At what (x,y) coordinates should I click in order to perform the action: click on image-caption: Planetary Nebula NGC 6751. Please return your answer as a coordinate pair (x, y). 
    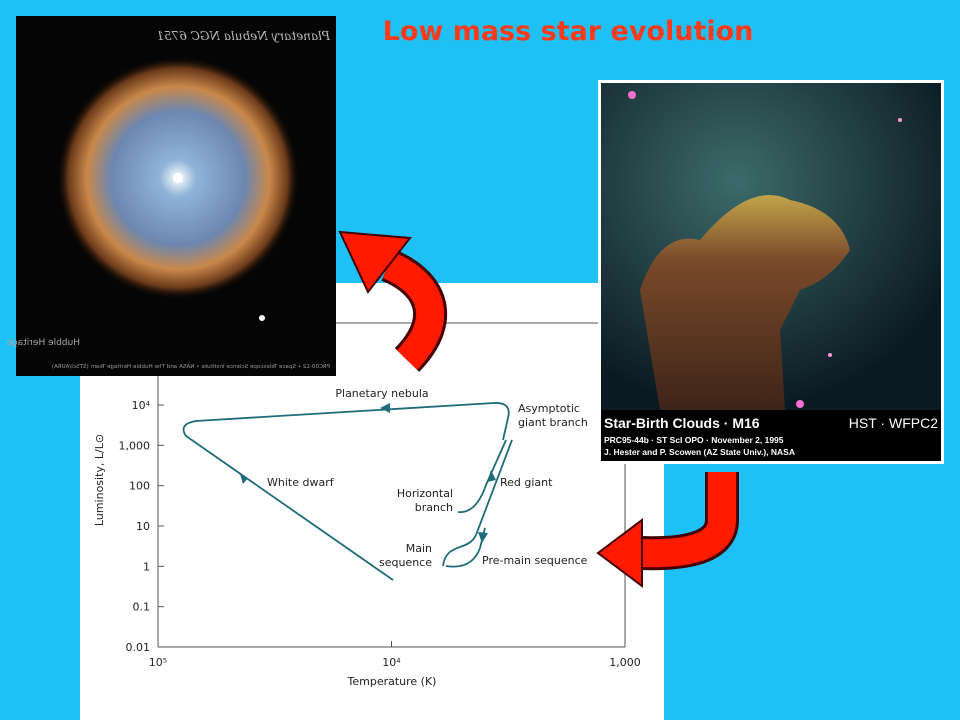
    Looking at the image, I should click on (243, 36).